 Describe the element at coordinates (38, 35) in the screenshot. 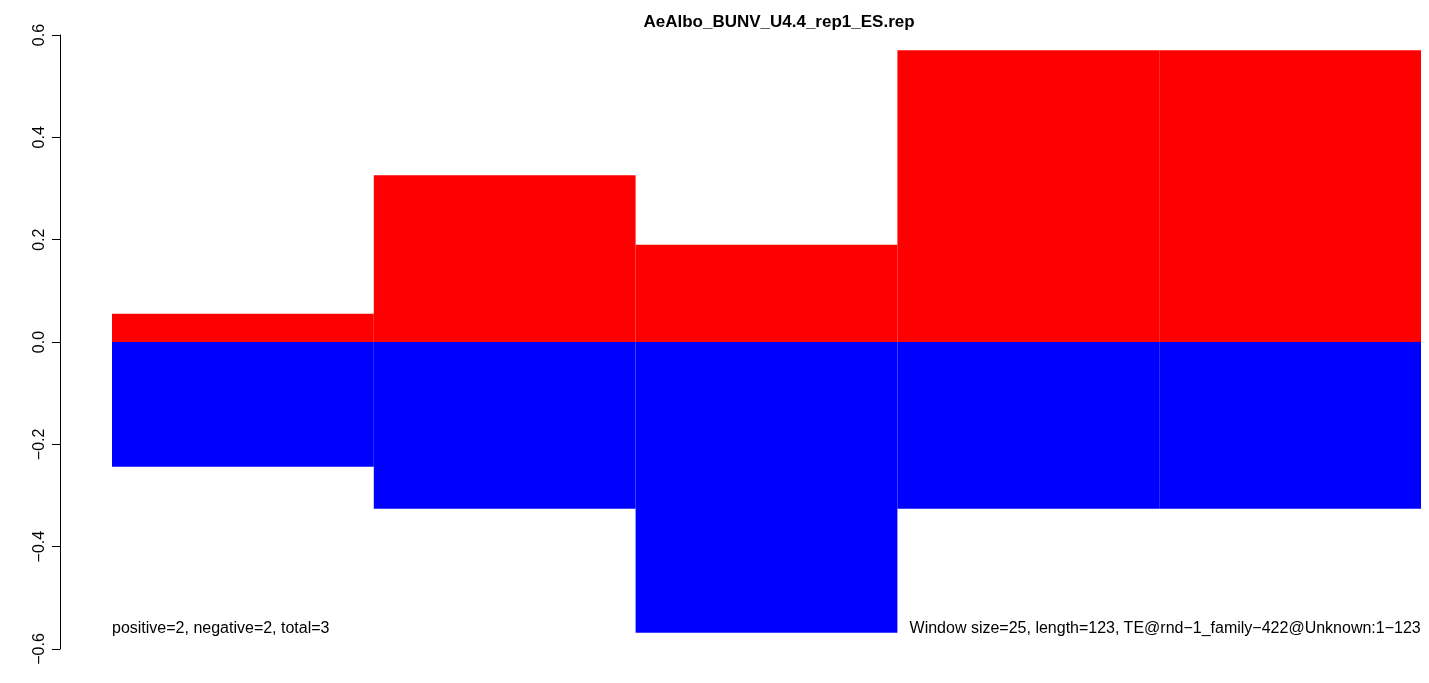

I see `y-tick-label: 0.6` at that location.